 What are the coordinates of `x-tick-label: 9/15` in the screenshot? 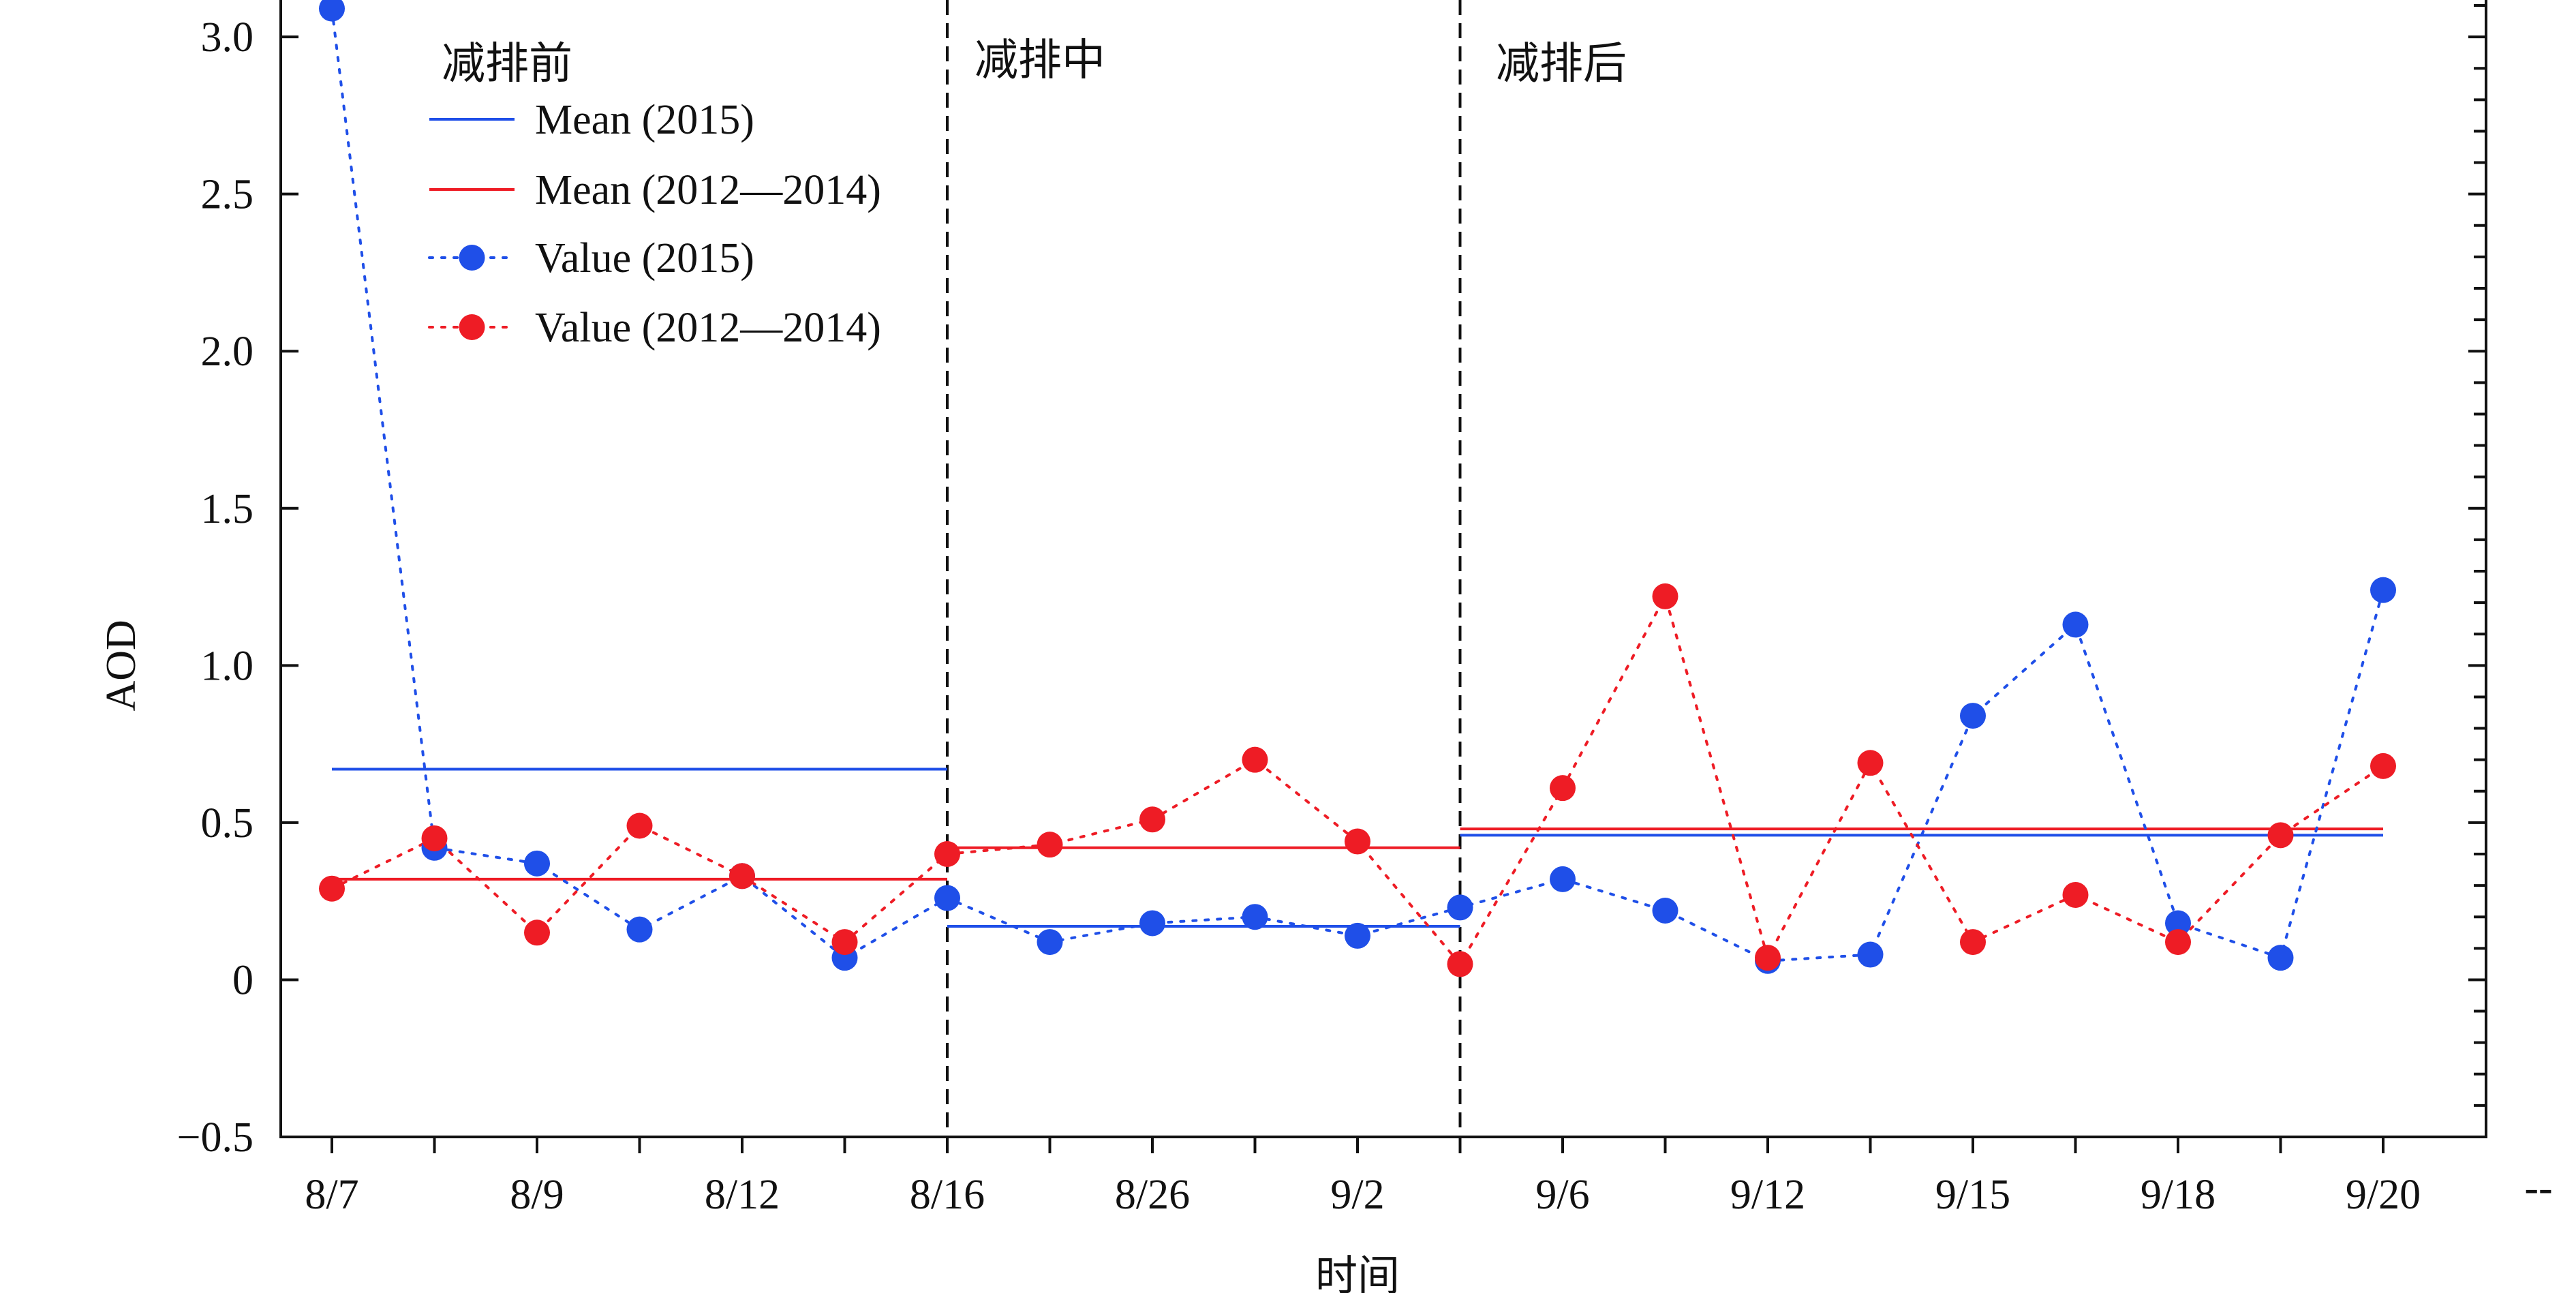 It's located at (1972, 1195).